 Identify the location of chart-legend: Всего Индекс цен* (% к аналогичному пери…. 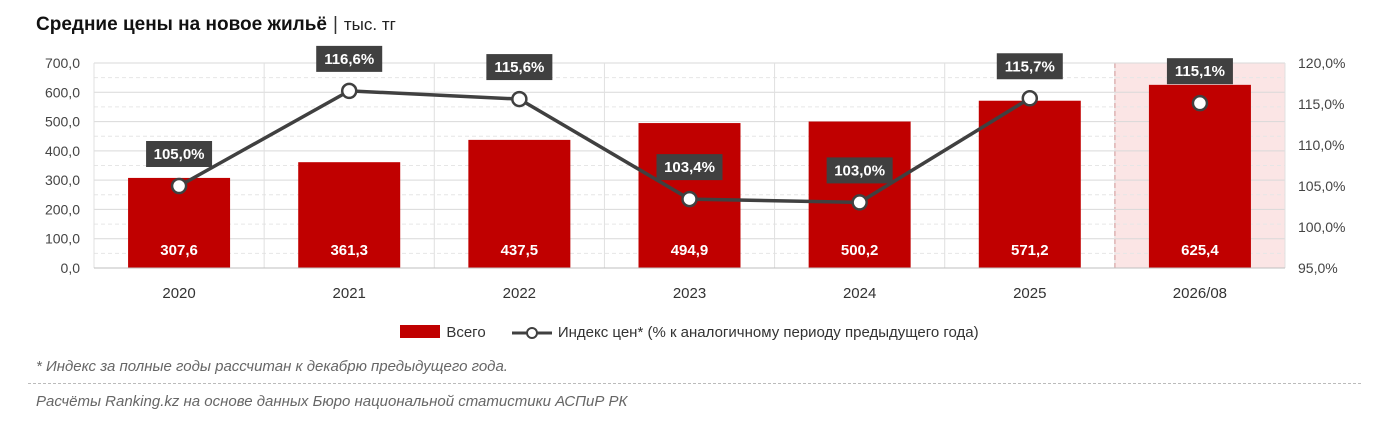
(689, 332).